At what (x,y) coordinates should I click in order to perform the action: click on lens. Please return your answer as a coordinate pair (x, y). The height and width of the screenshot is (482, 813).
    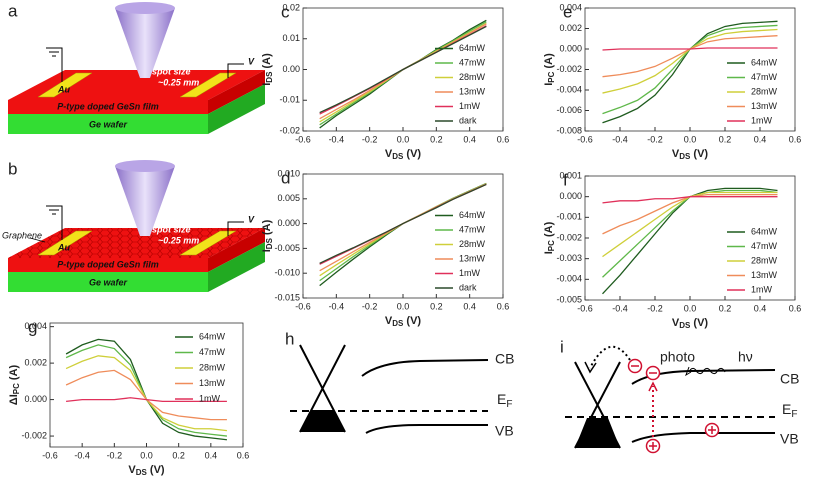
    Looking at the image, I should click on (145, 41).